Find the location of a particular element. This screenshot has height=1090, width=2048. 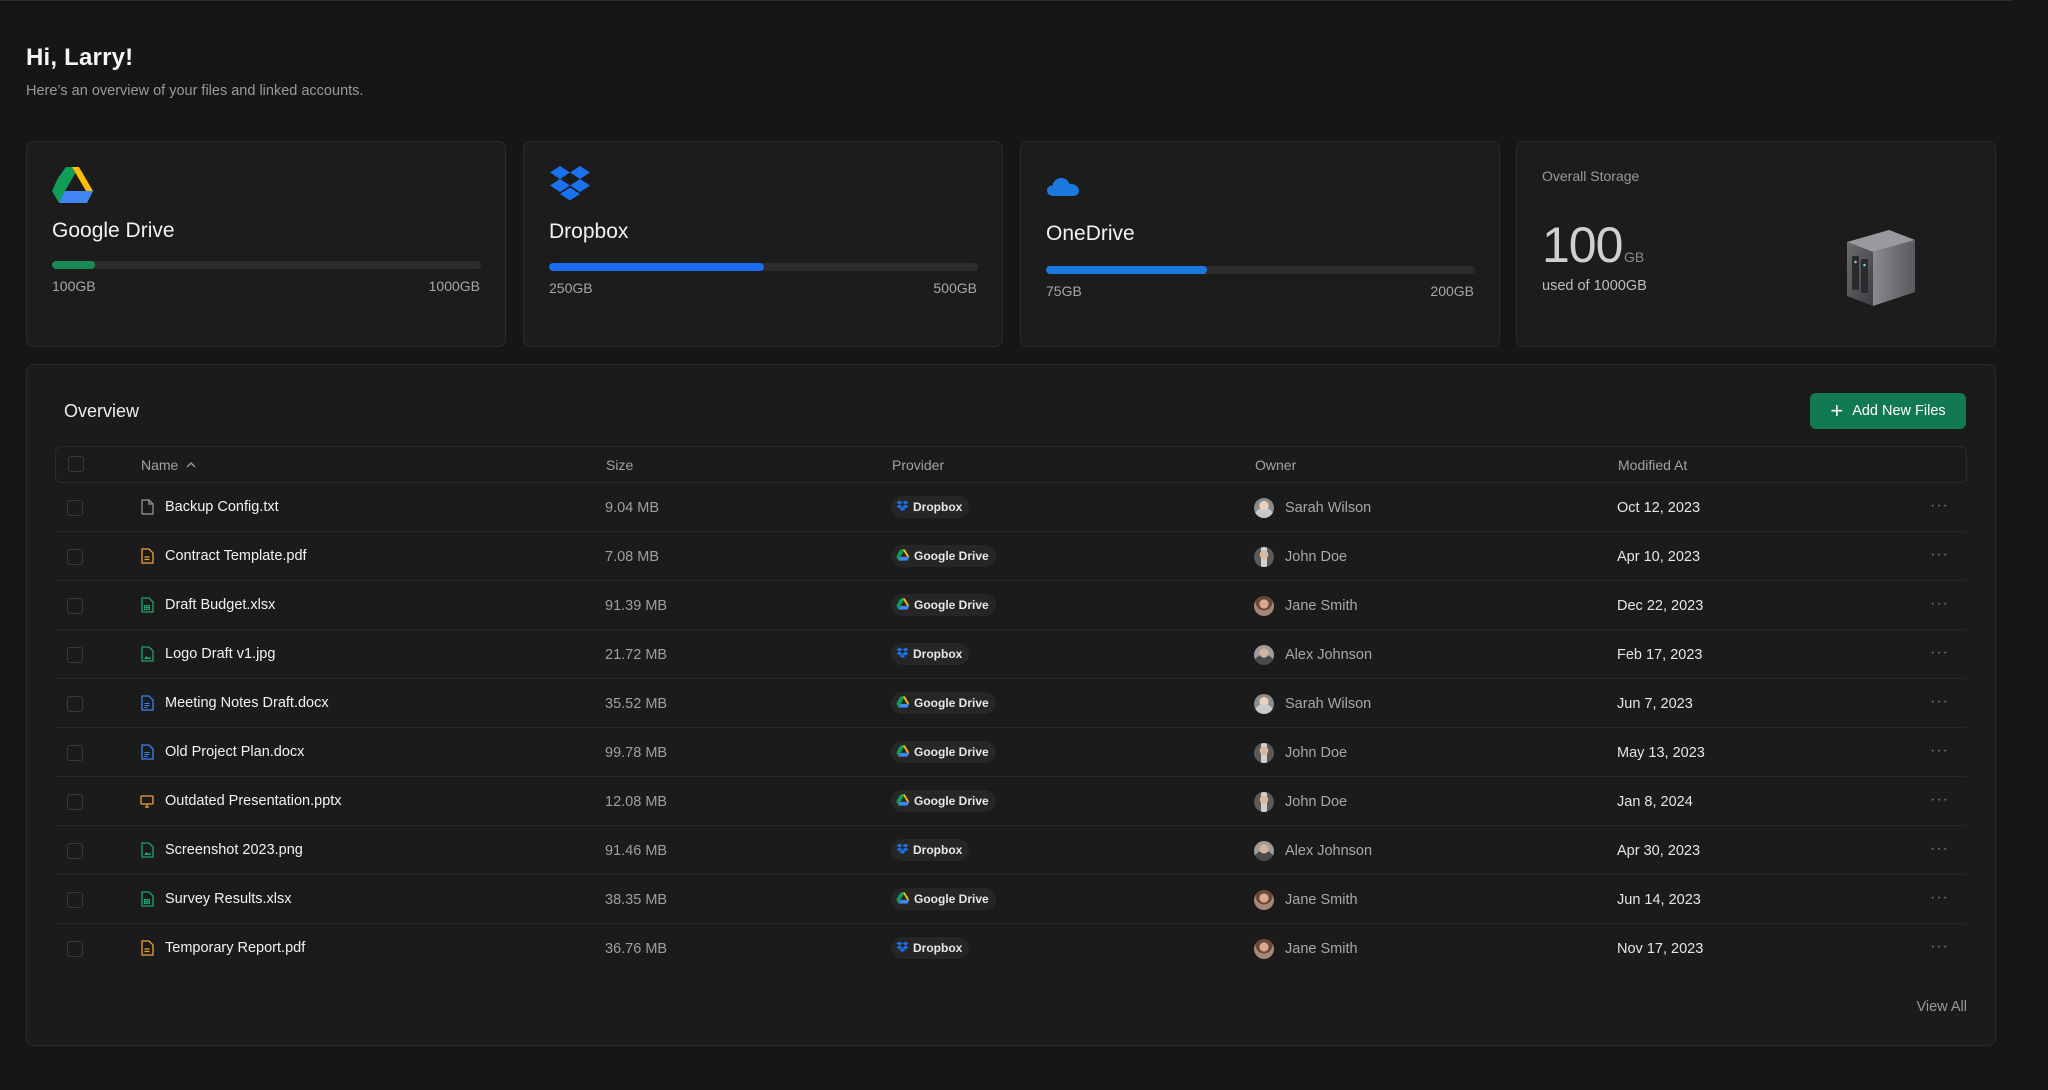

file-name-cell: Old Project Plan.docx is located at coordinates (222, 752).